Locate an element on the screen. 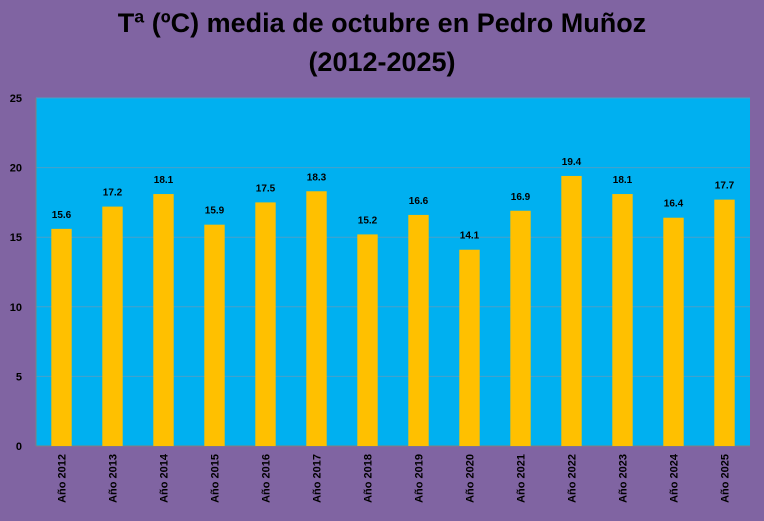 The width and height of the screenshot is (764, 521). data-label: 17.7 is located at coordinates (725, 186).